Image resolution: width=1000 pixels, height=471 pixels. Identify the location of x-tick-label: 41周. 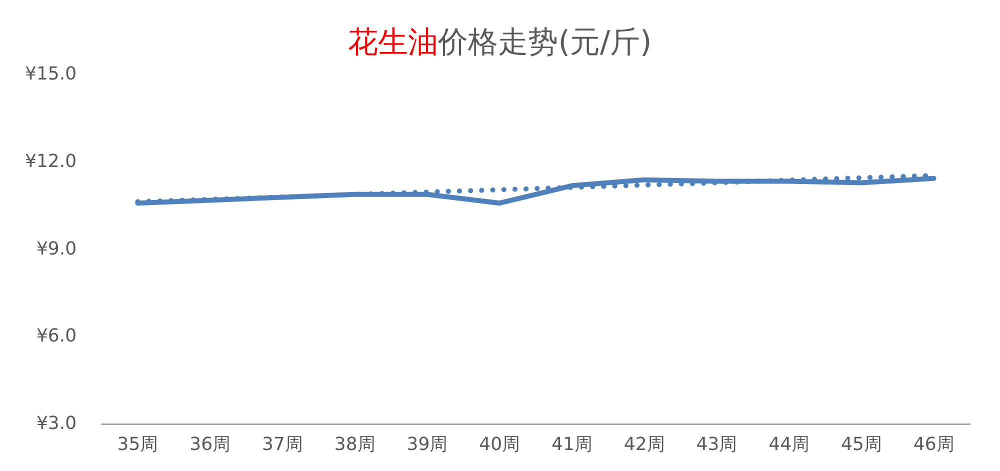
(572, 444).